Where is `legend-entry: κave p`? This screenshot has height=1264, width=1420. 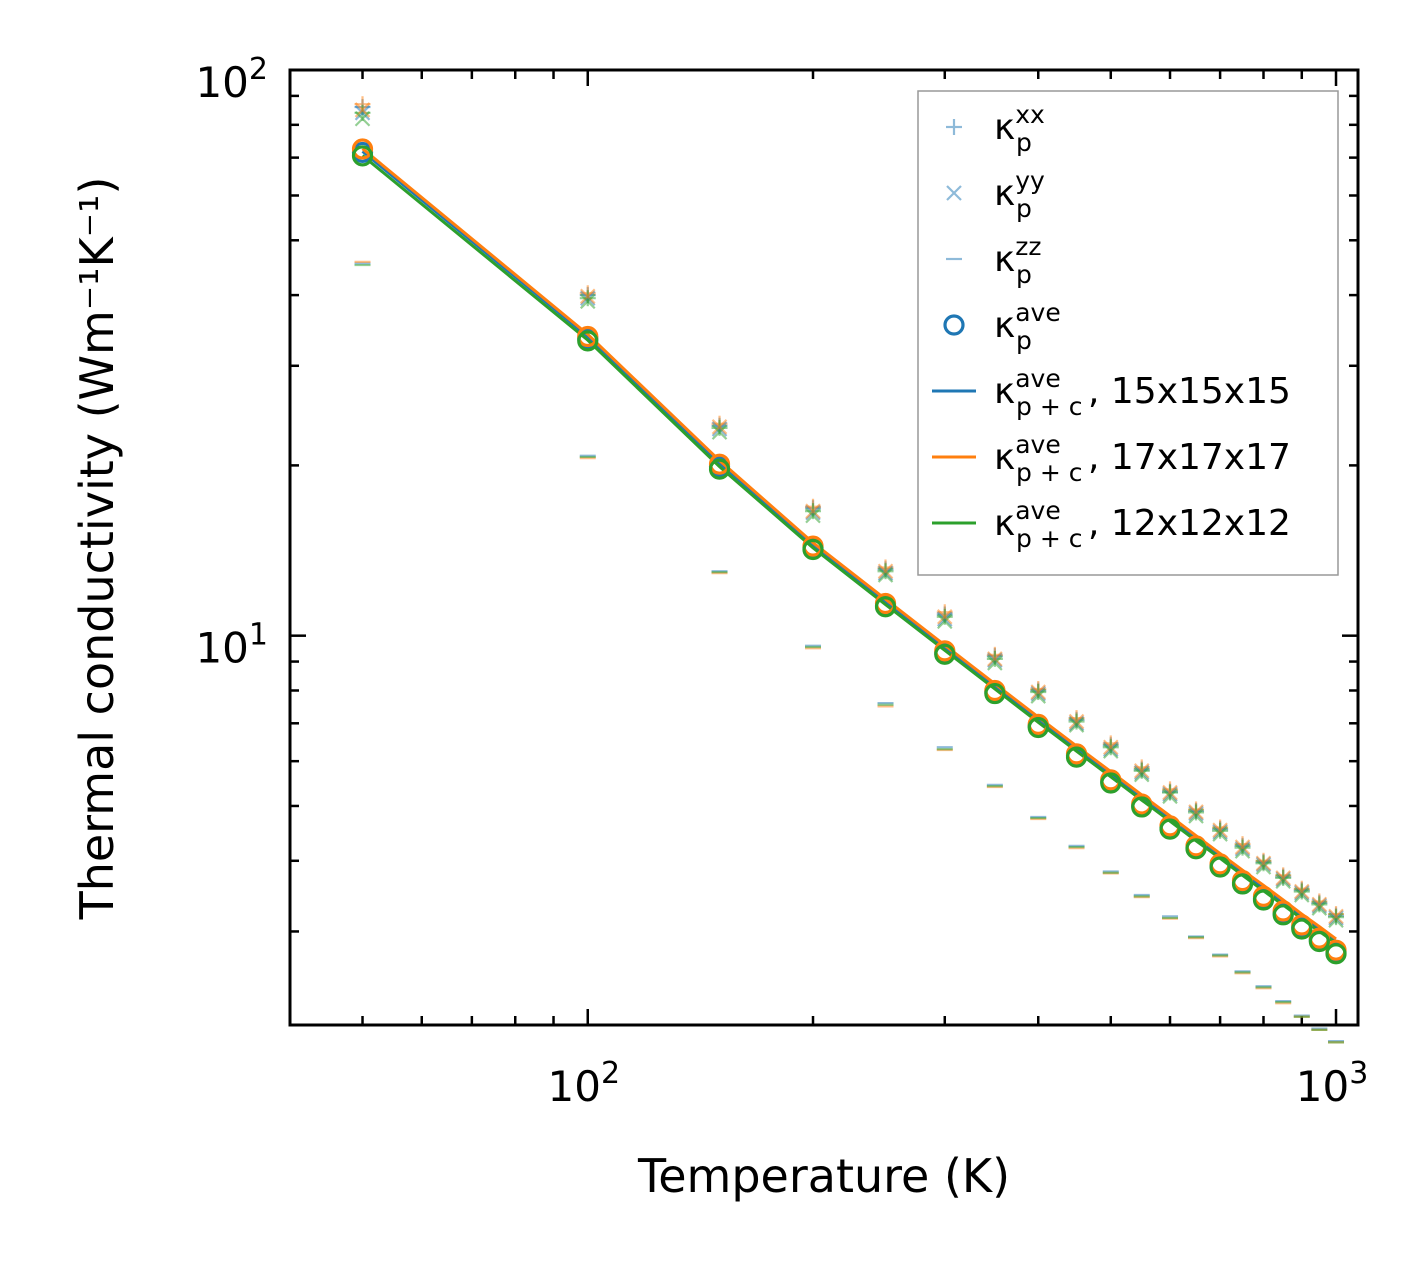 legend-entry: κave p is located at coordinates (1002, 326).